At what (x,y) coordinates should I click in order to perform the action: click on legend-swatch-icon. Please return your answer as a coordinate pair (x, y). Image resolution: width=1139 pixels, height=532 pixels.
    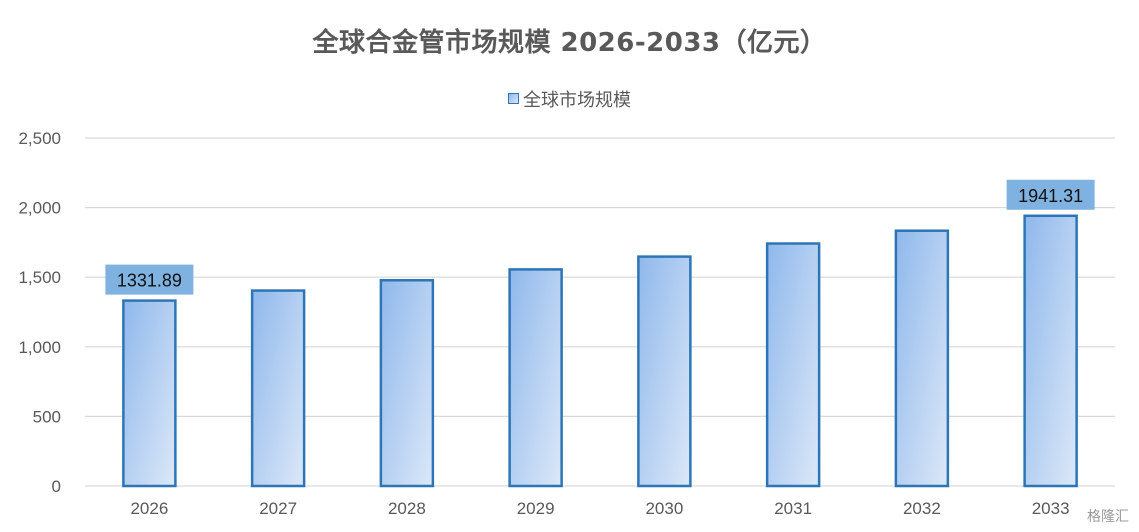
    Looking at the image, I should click on (513, 98).